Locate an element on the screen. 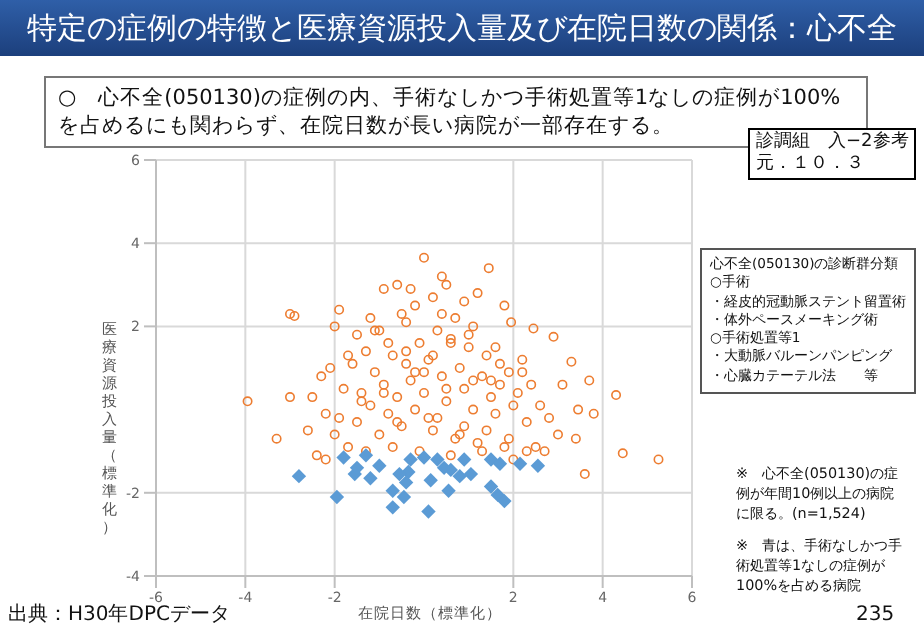 This screenshot has height=640, width=924. text: 235 is located at coordinates (875, 616).